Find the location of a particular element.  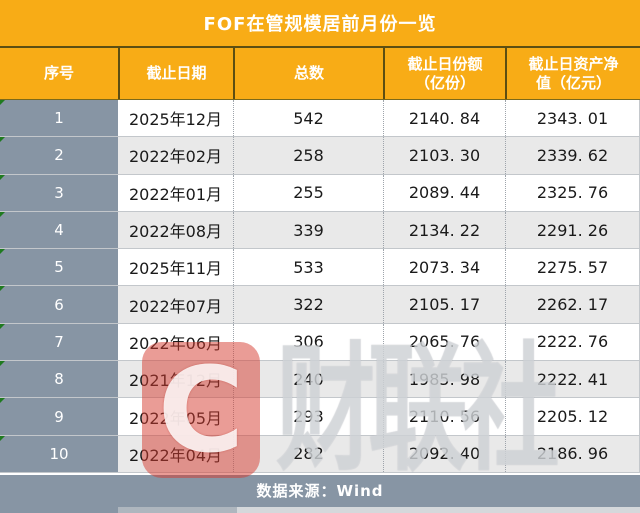

share-cell: 2110. 56 is located at coordinates (444, 416).